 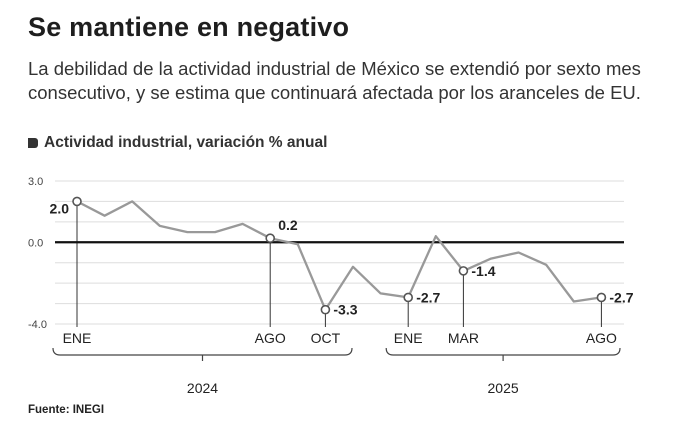 What do you see at coordinates (463, 338) in the screenshot?
I see `x-tick-label: MAR` at bounding box center [463, 338].